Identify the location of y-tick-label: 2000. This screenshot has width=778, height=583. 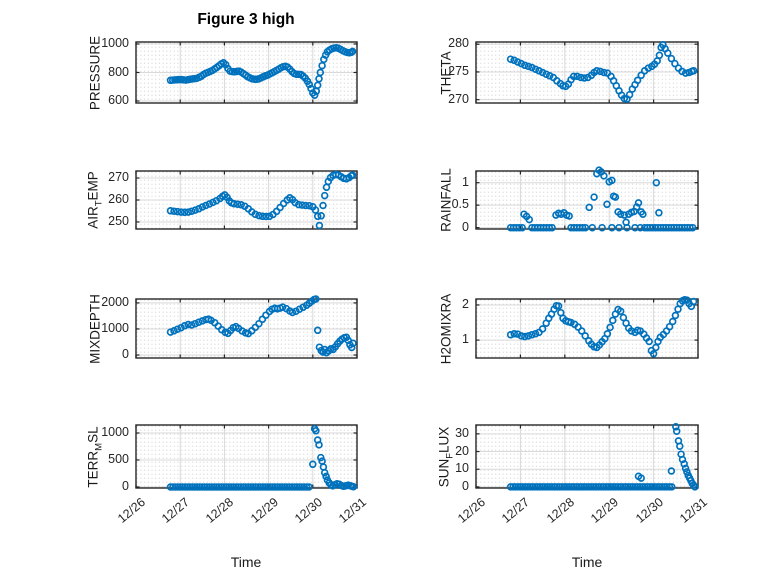
(115, 301).